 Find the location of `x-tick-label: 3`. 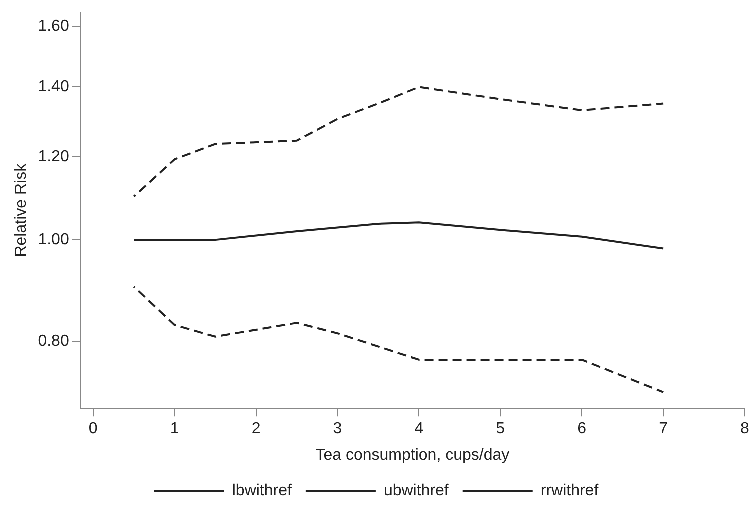

x-tick-label: 3 is located at coordinates (337, 429).